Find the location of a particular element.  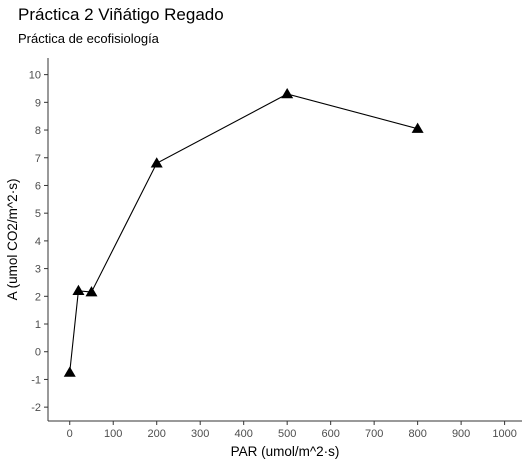

x-tick-label: 200 is located at coordinates (157, 434).